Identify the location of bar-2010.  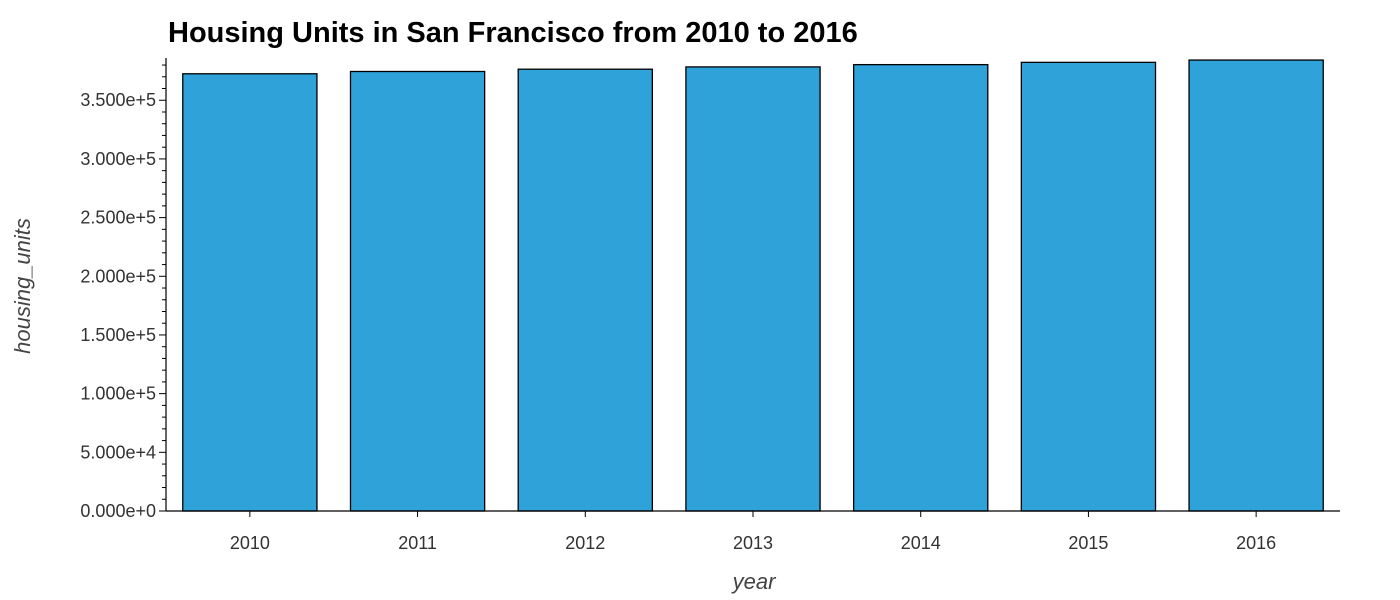
(250, 292).